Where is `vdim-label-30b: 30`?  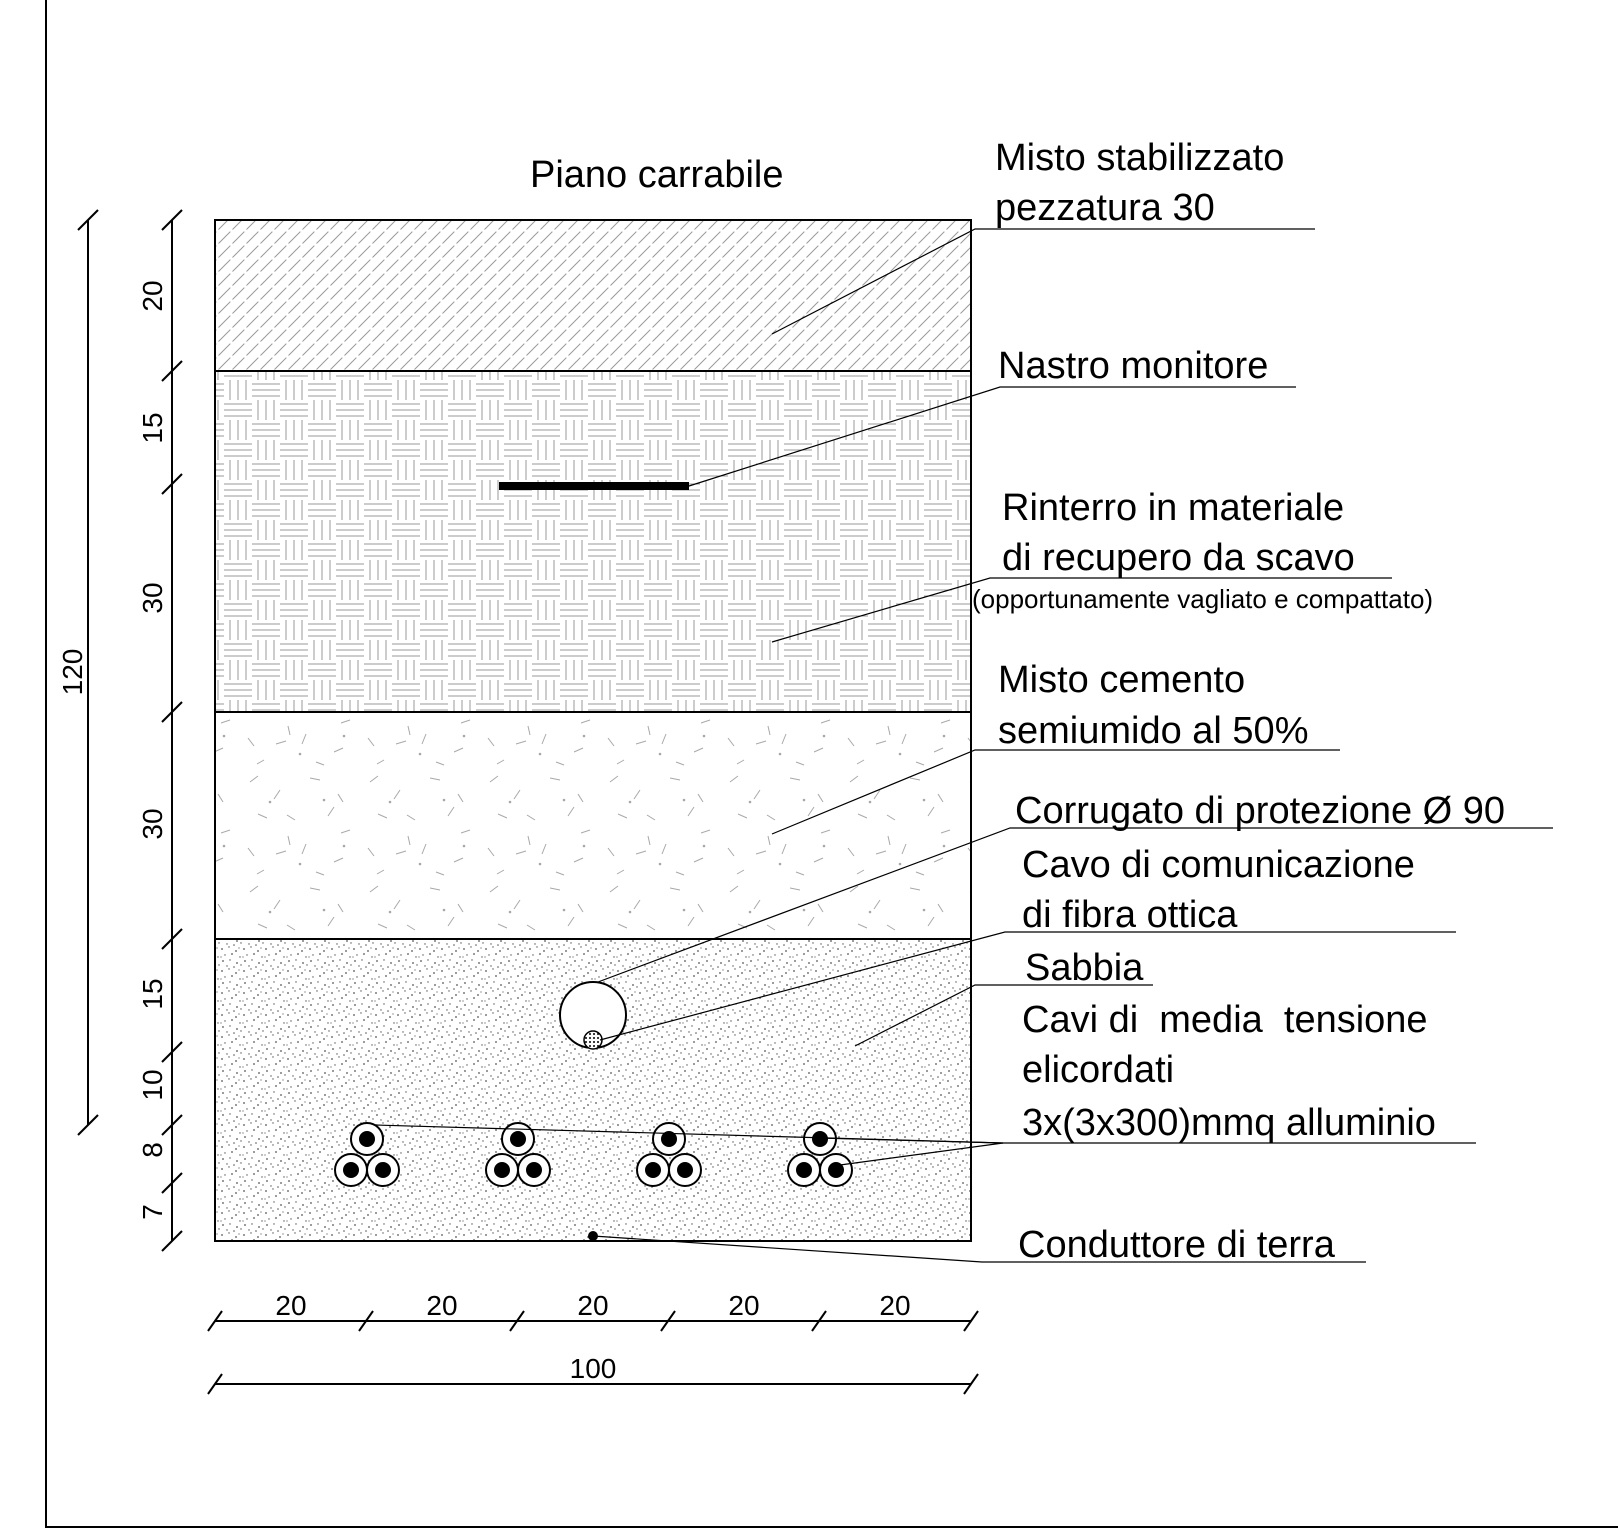 vdim-label-30b: 30 is located at coordinates (152, 823).